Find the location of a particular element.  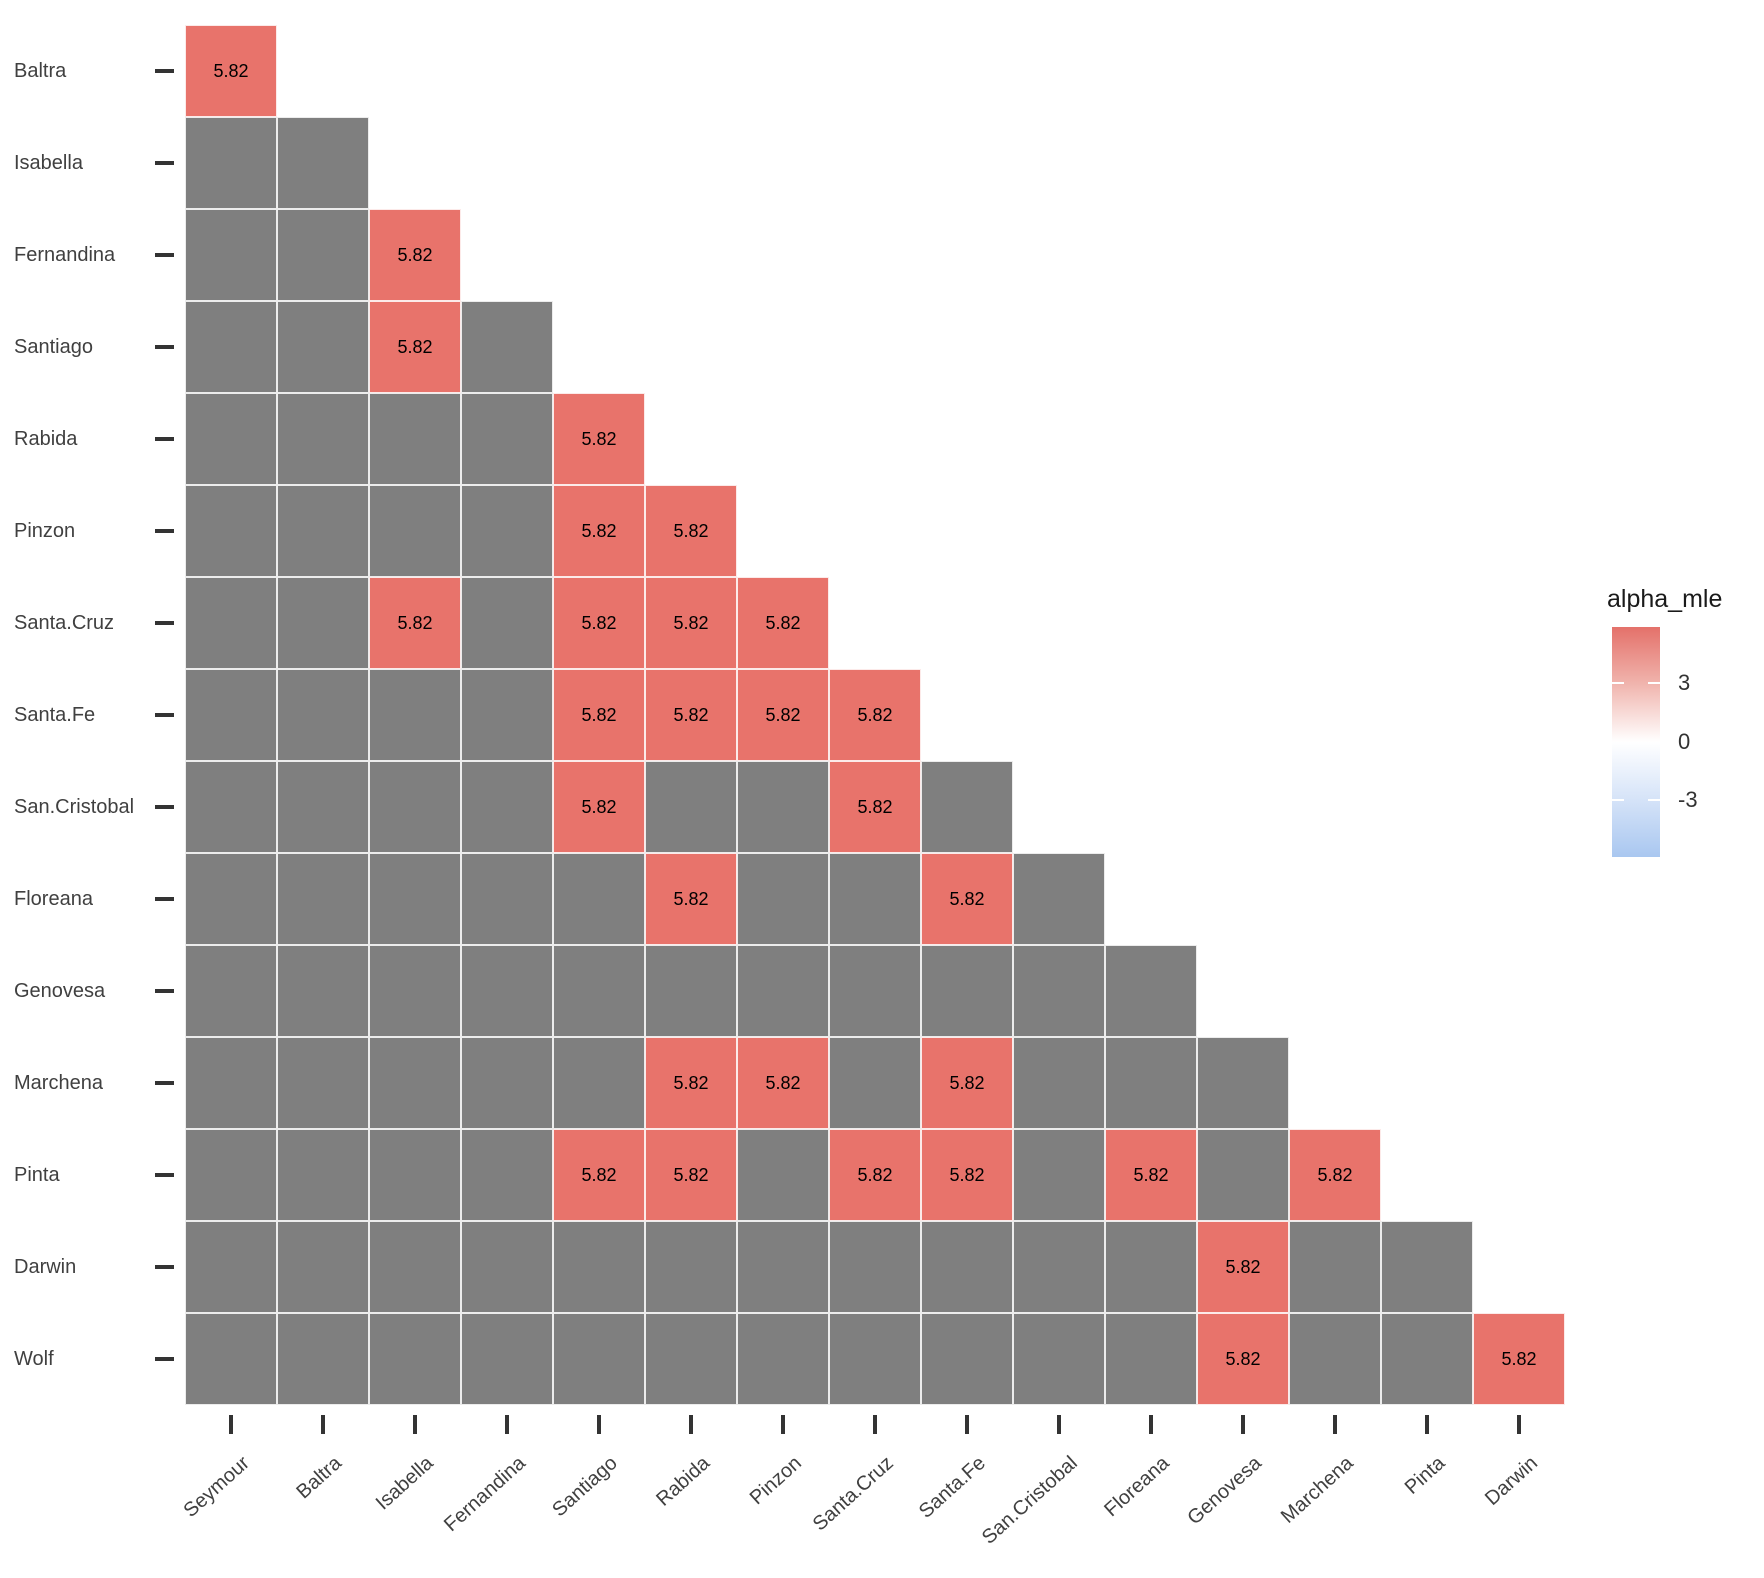

y-axis-label: Pinta is located at coordinates (37, 1174).